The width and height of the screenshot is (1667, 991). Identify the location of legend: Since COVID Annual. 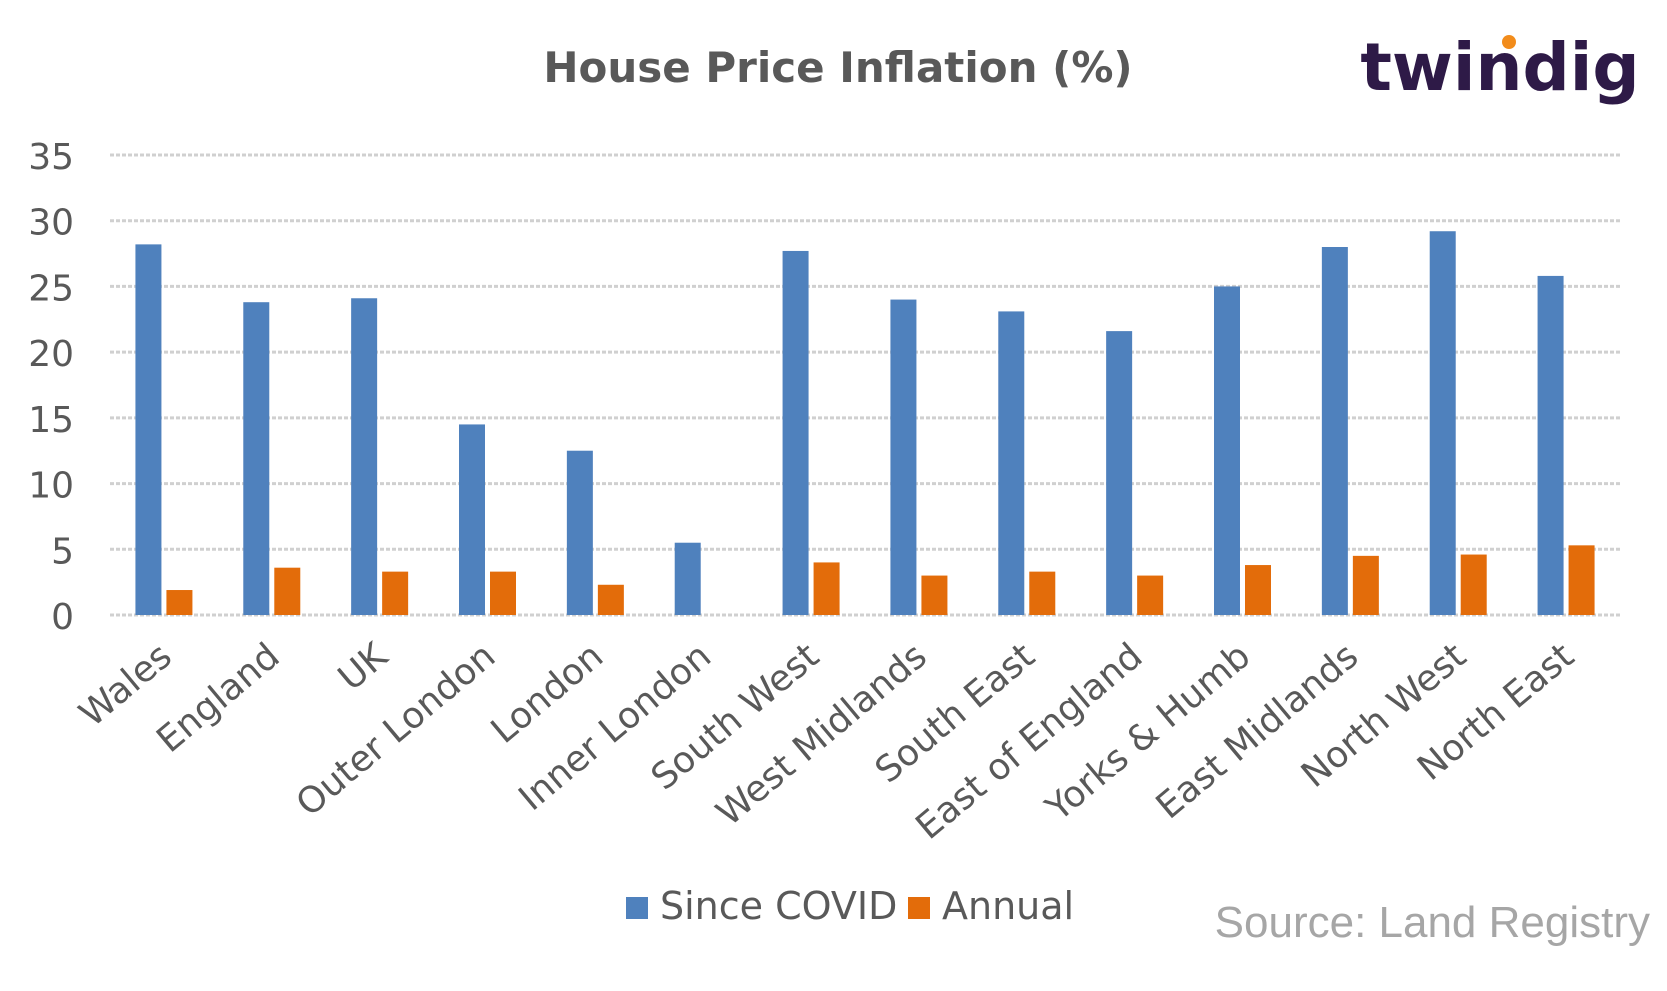
(850, 906).